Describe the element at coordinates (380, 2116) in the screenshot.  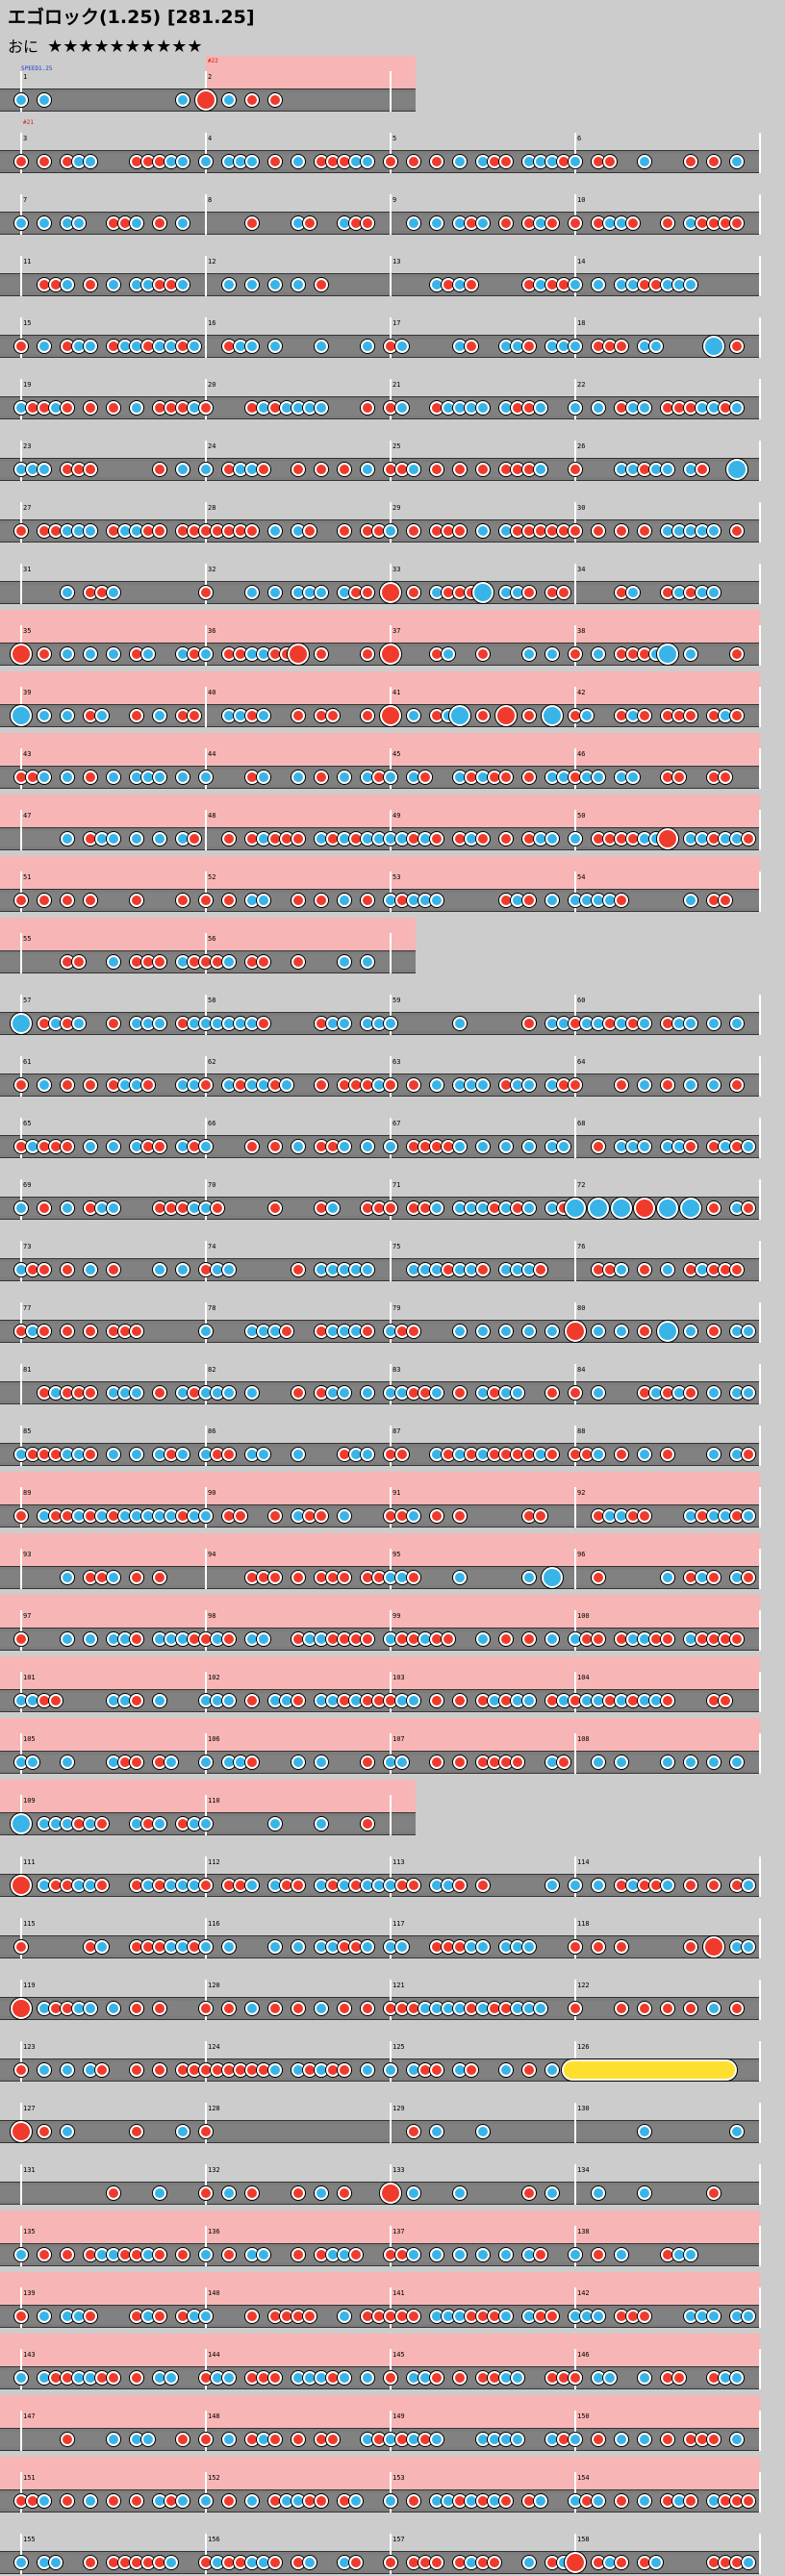
I see `chart-row: 127 128 129 130` at that location.